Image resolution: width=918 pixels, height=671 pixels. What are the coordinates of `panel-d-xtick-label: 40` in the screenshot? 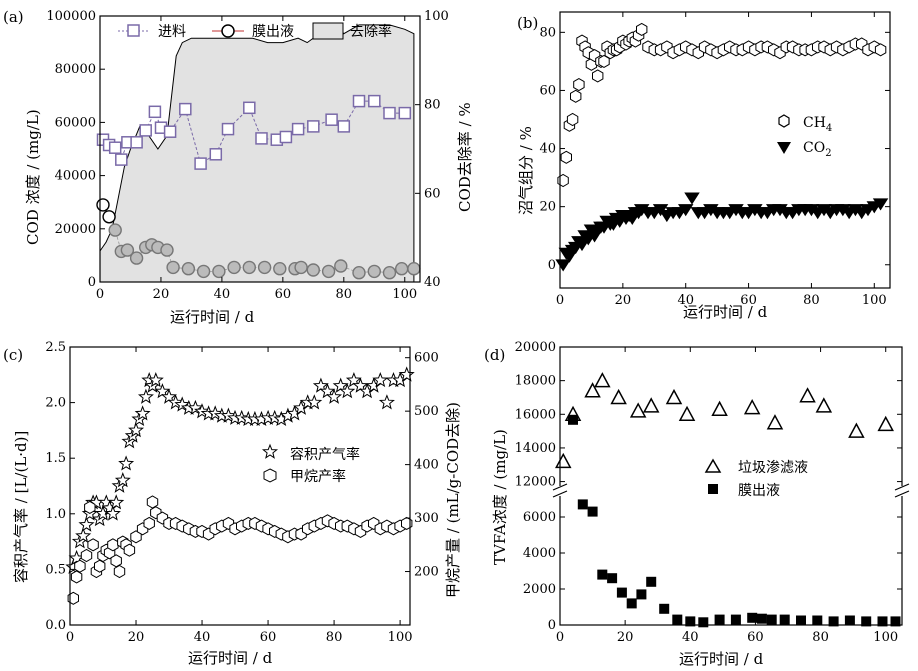 It's located at (690, 637).